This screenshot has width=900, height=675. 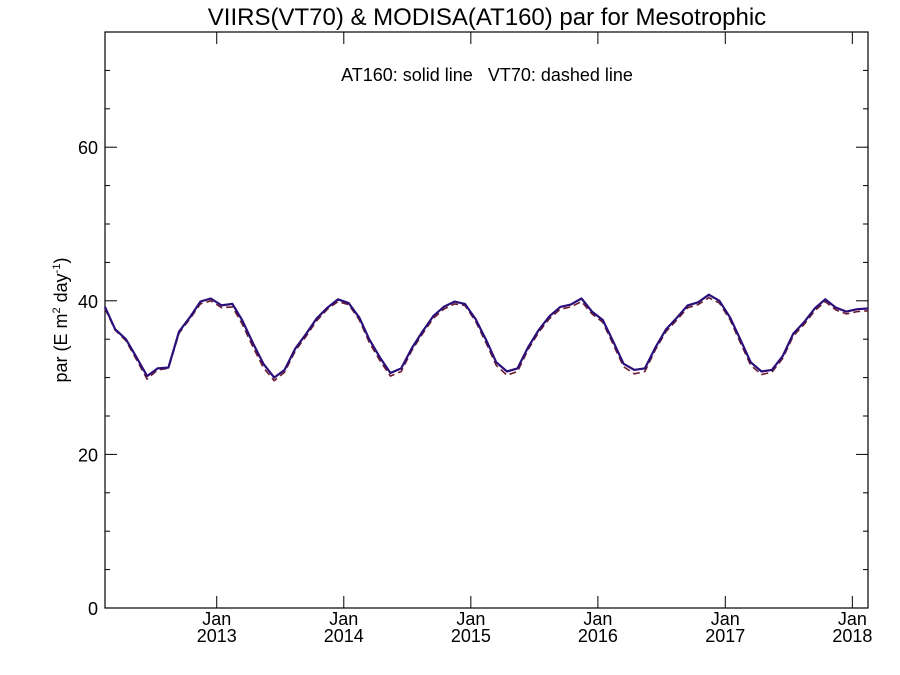 What do you see at coordinates (471, 636) in the screenshot?
I see `x-tick-label-year: 2015` at bounding box center [471, 636].